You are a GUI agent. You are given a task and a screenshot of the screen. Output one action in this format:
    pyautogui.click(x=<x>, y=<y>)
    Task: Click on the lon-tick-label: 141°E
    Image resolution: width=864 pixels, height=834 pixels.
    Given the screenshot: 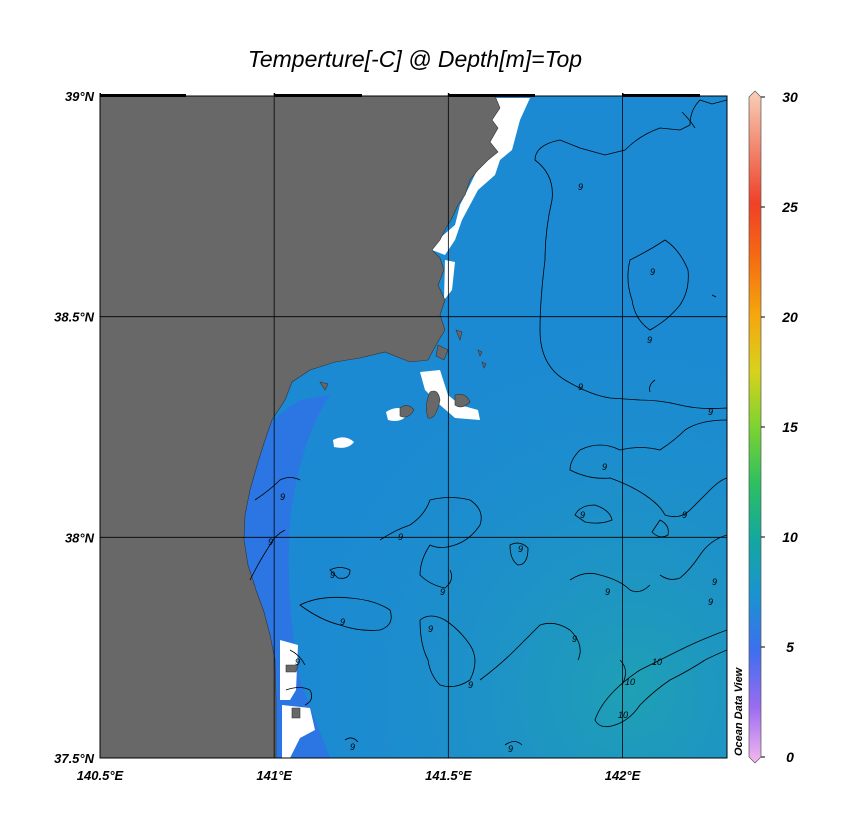 What is the action you would take?
    pyautogui.click(x=274, y=775)
    